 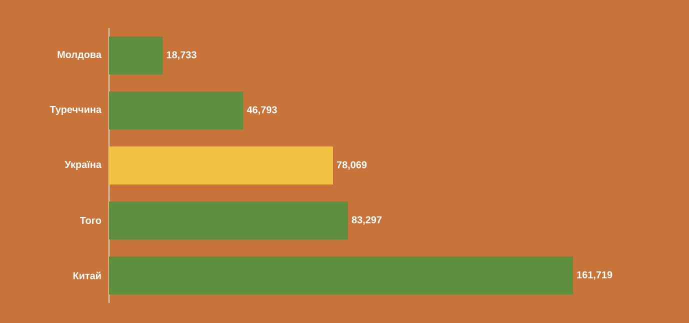 What do you see at coordinates (87, 276) in the screenshot?
I see `y-tick-label: Китай` at bounding box center [87, 276].